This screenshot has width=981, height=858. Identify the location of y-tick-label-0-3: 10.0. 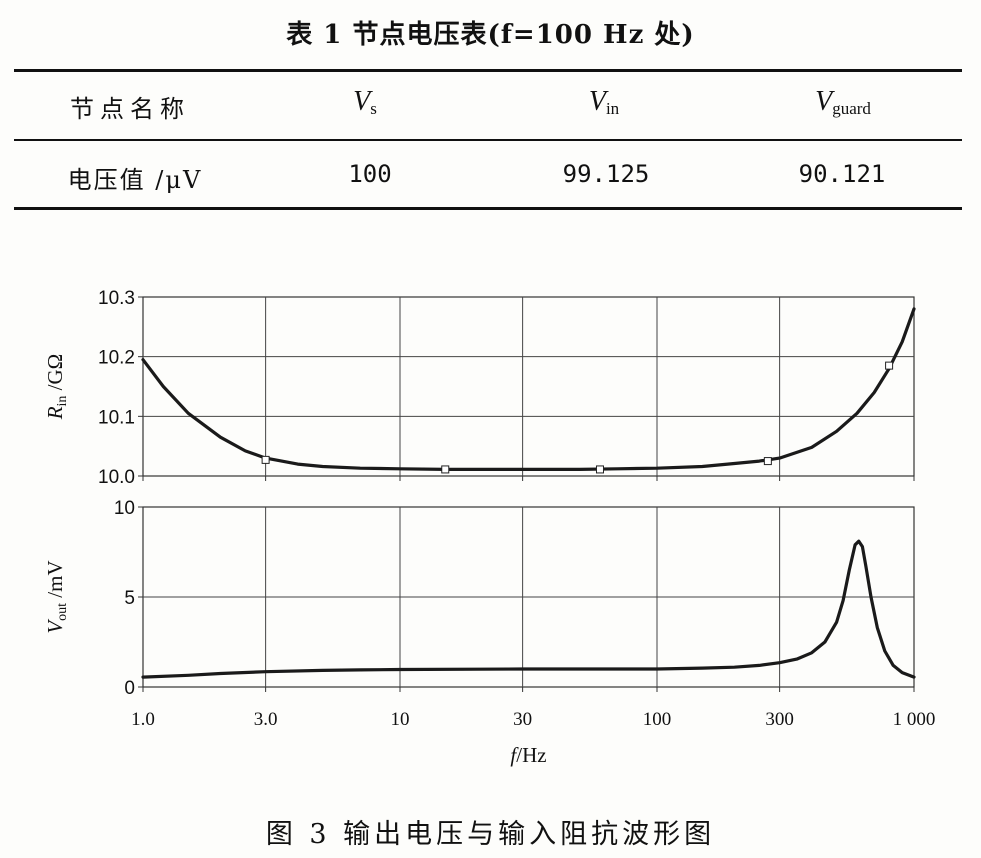
(116, 477).